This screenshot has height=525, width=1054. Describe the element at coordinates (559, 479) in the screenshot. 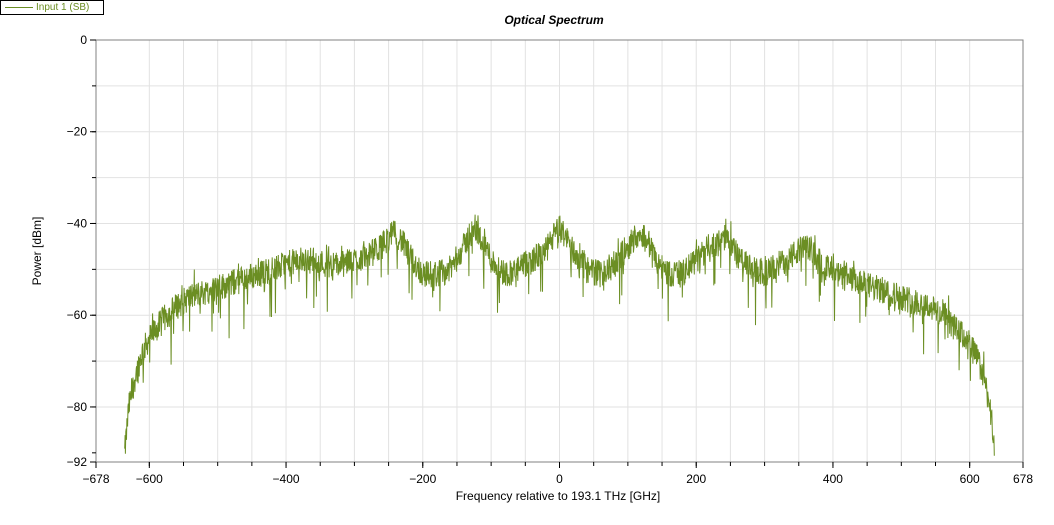

I see `x-tick-label: 0` at that location.